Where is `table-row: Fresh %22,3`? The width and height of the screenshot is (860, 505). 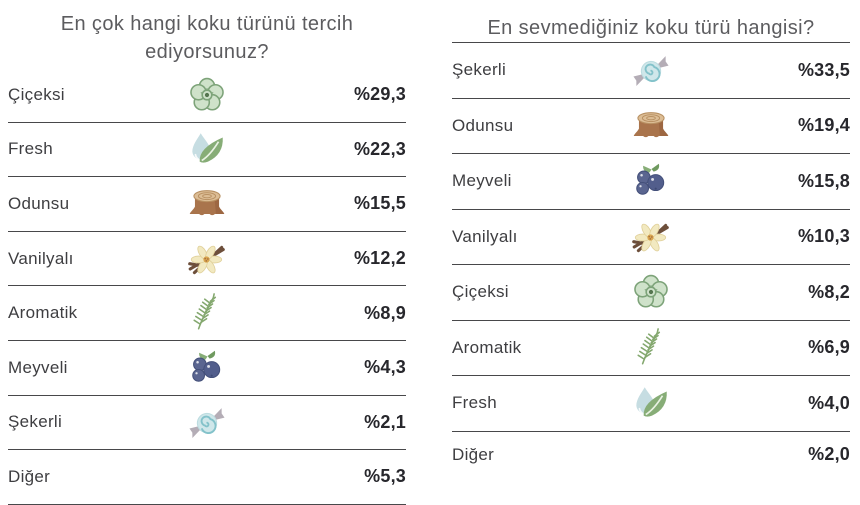
table-row: Fresh %22,3 is located at coordinates (207, 150).